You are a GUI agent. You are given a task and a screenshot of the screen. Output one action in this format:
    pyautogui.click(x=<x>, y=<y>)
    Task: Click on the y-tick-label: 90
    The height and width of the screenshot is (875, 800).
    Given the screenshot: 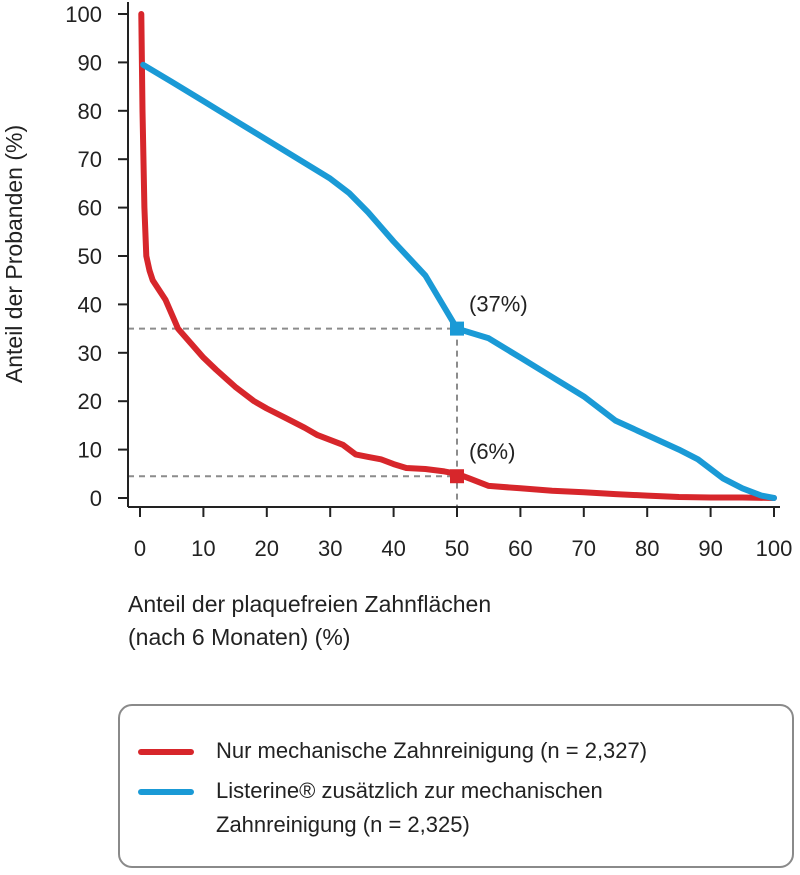 What is the action you would take?
    pyautogui.click(x=90, y=62)
    